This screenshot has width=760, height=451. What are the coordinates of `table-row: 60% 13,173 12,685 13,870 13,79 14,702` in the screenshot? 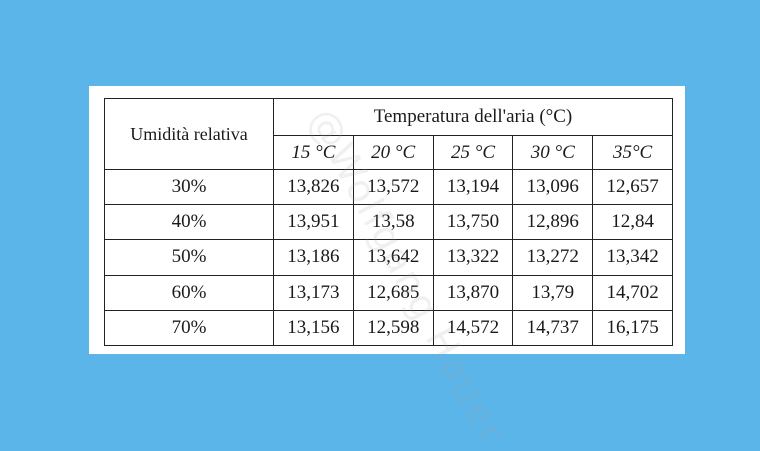 It's located at (388, 292).